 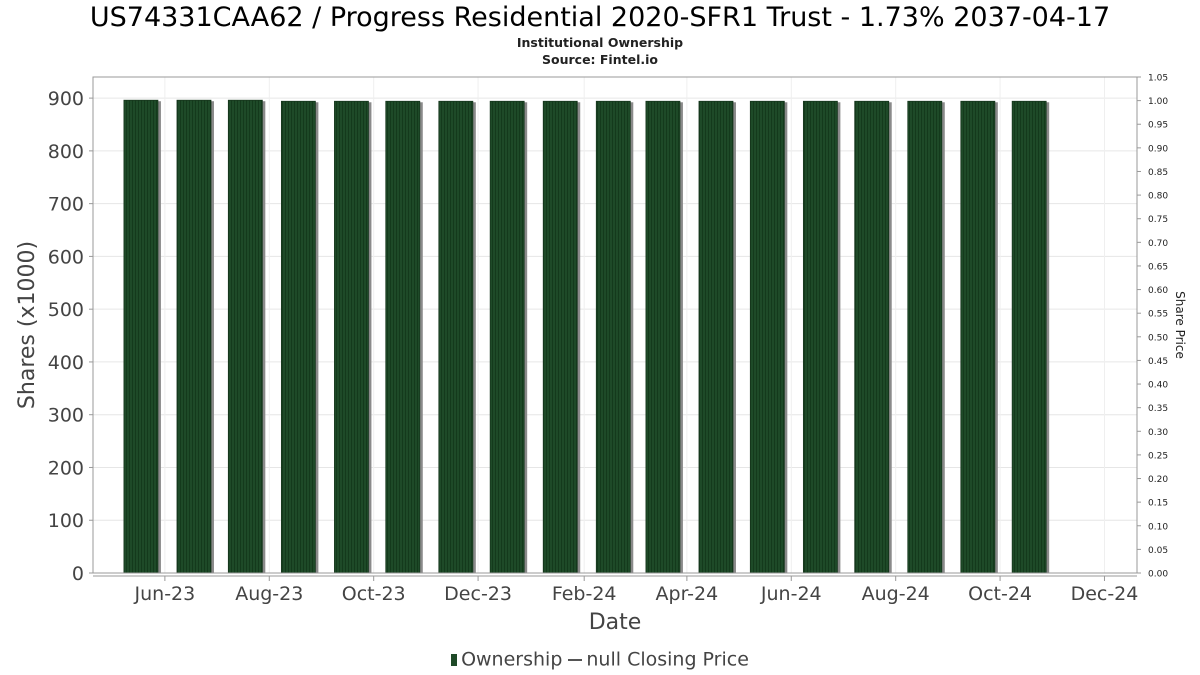 I want to click on y-tick-label: 400, so click(x=66, y=363).